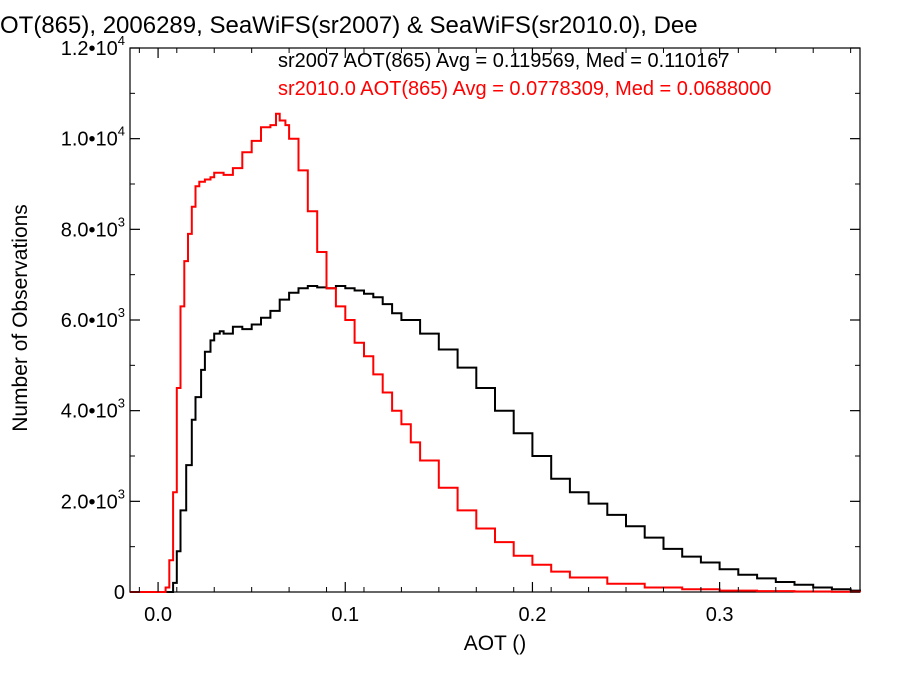  Describe the element at coordinates (345, 615) in the screenshot. I see `x-tick-label: 0.1` at that location.